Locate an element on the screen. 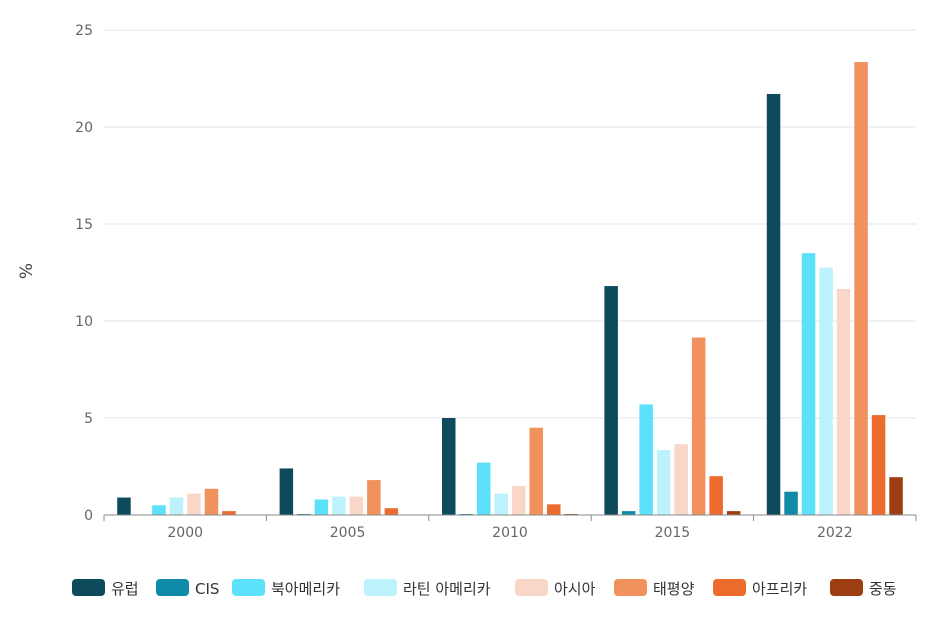 The height and width of the screenshot is (618, 927). y-tick-label: 15 is located at coordinates (84, 225).